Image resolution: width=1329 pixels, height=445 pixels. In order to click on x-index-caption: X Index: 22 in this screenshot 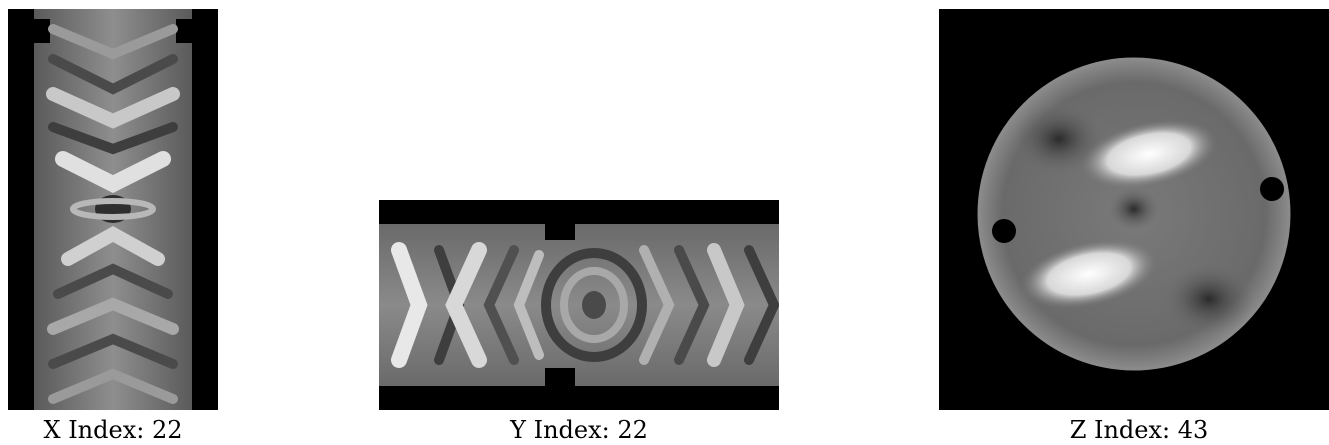, I will do `click(113, 430)`.